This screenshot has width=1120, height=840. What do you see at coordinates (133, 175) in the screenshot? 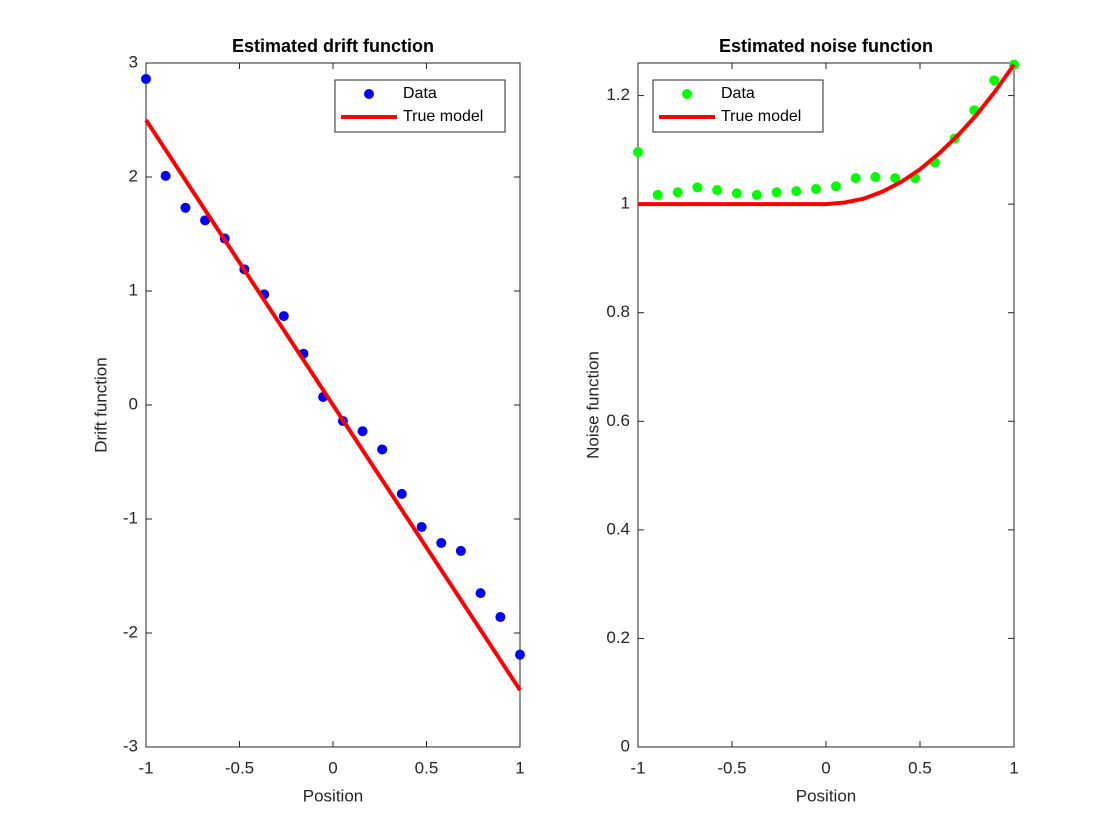
I see `y-tick-label: 2` at bounding box center [133, 175].